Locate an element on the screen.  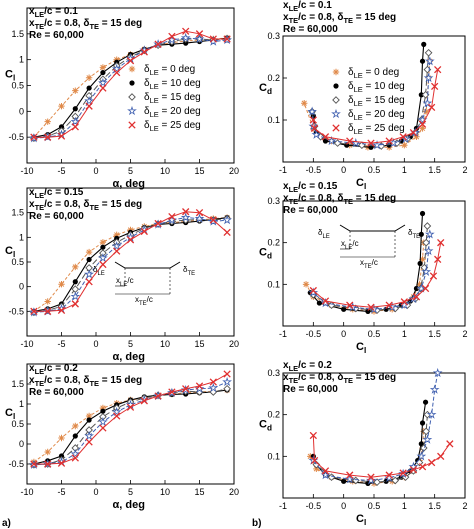
y-tick-label: 0.2 is located at coordinates (273, 243).